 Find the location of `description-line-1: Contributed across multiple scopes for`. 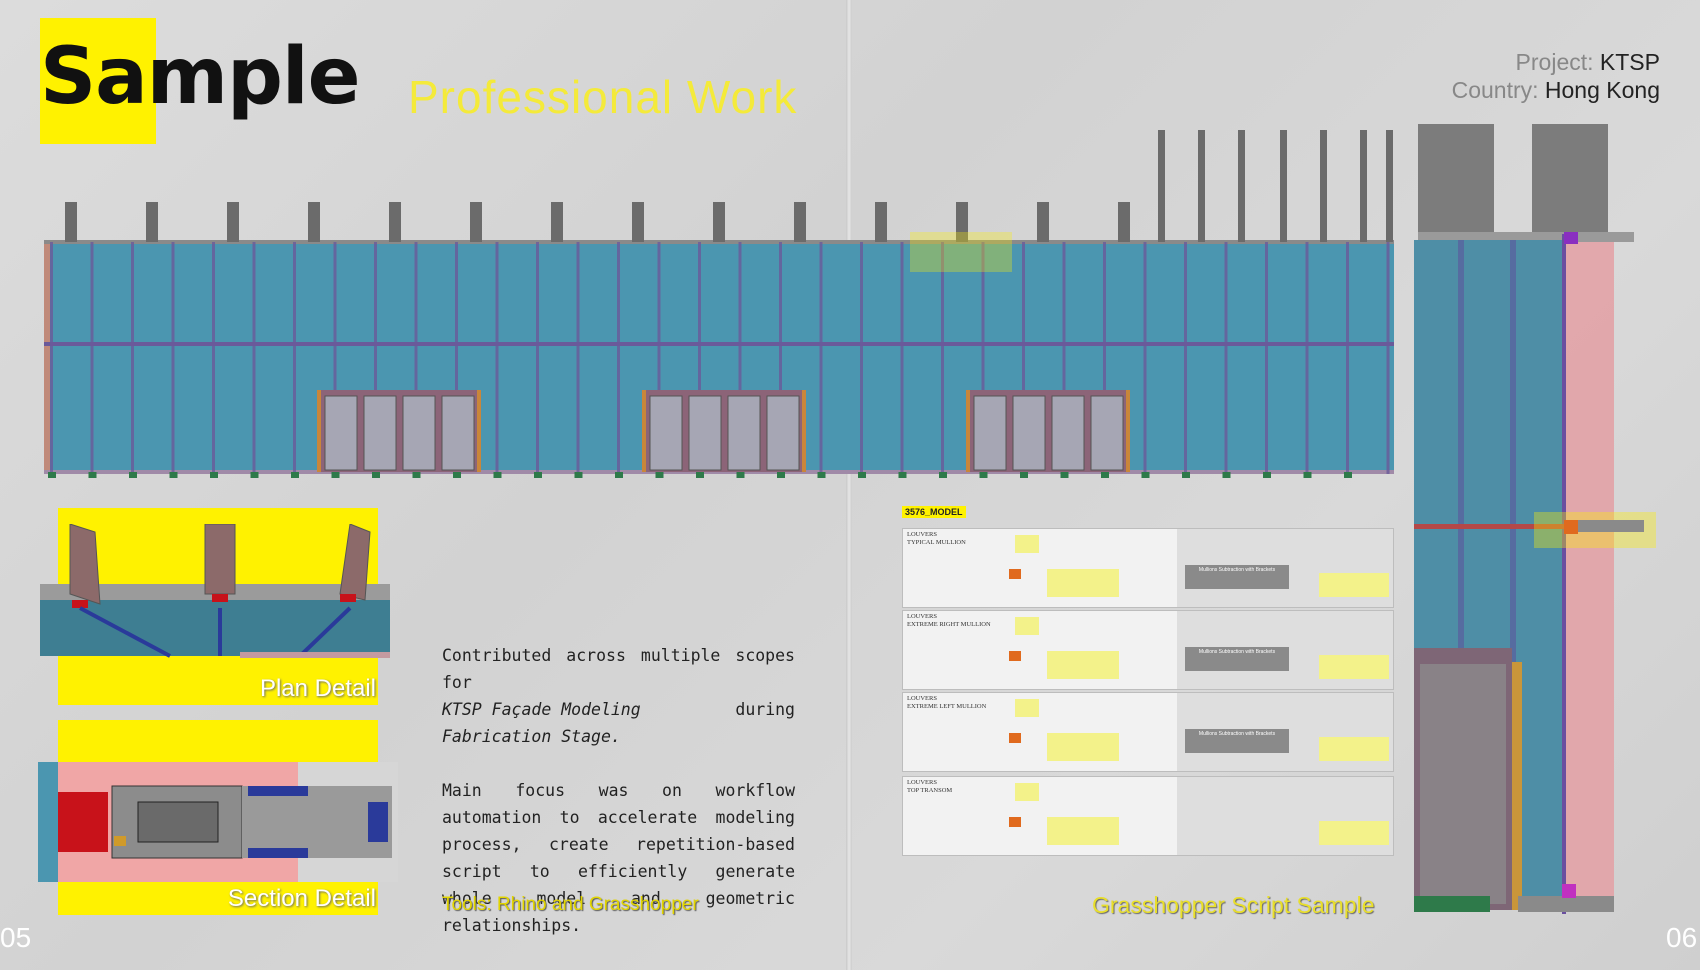

description-line-1: Contributed across multiple scopes for is located at coordinates (618, 669).